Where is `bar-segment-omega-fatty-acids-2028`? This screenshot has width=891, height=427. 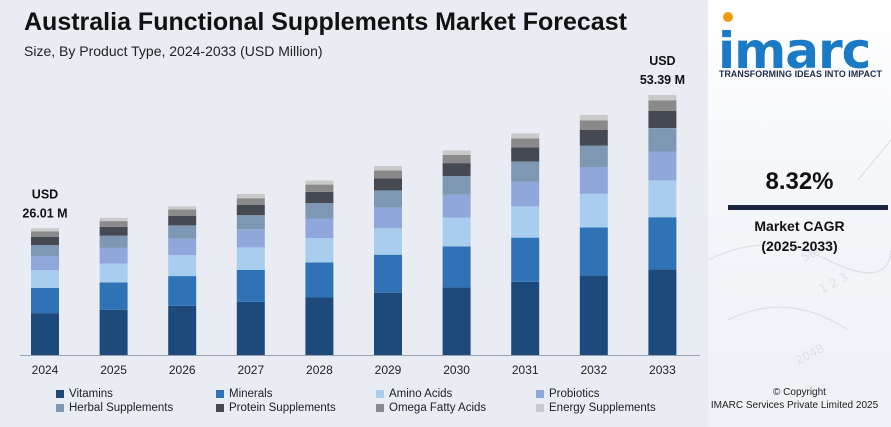
bar-segment-omega-fatty-acids-2028 is located at coordinates (319, 188).